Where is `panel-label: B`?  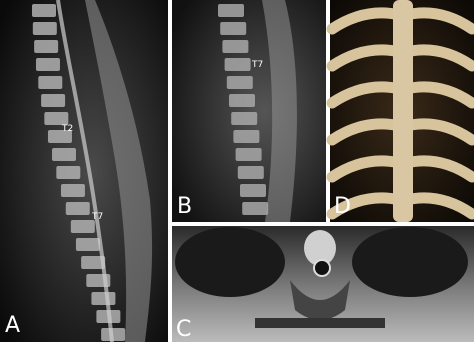
panel-label: B is located at coordinates (184, 206).